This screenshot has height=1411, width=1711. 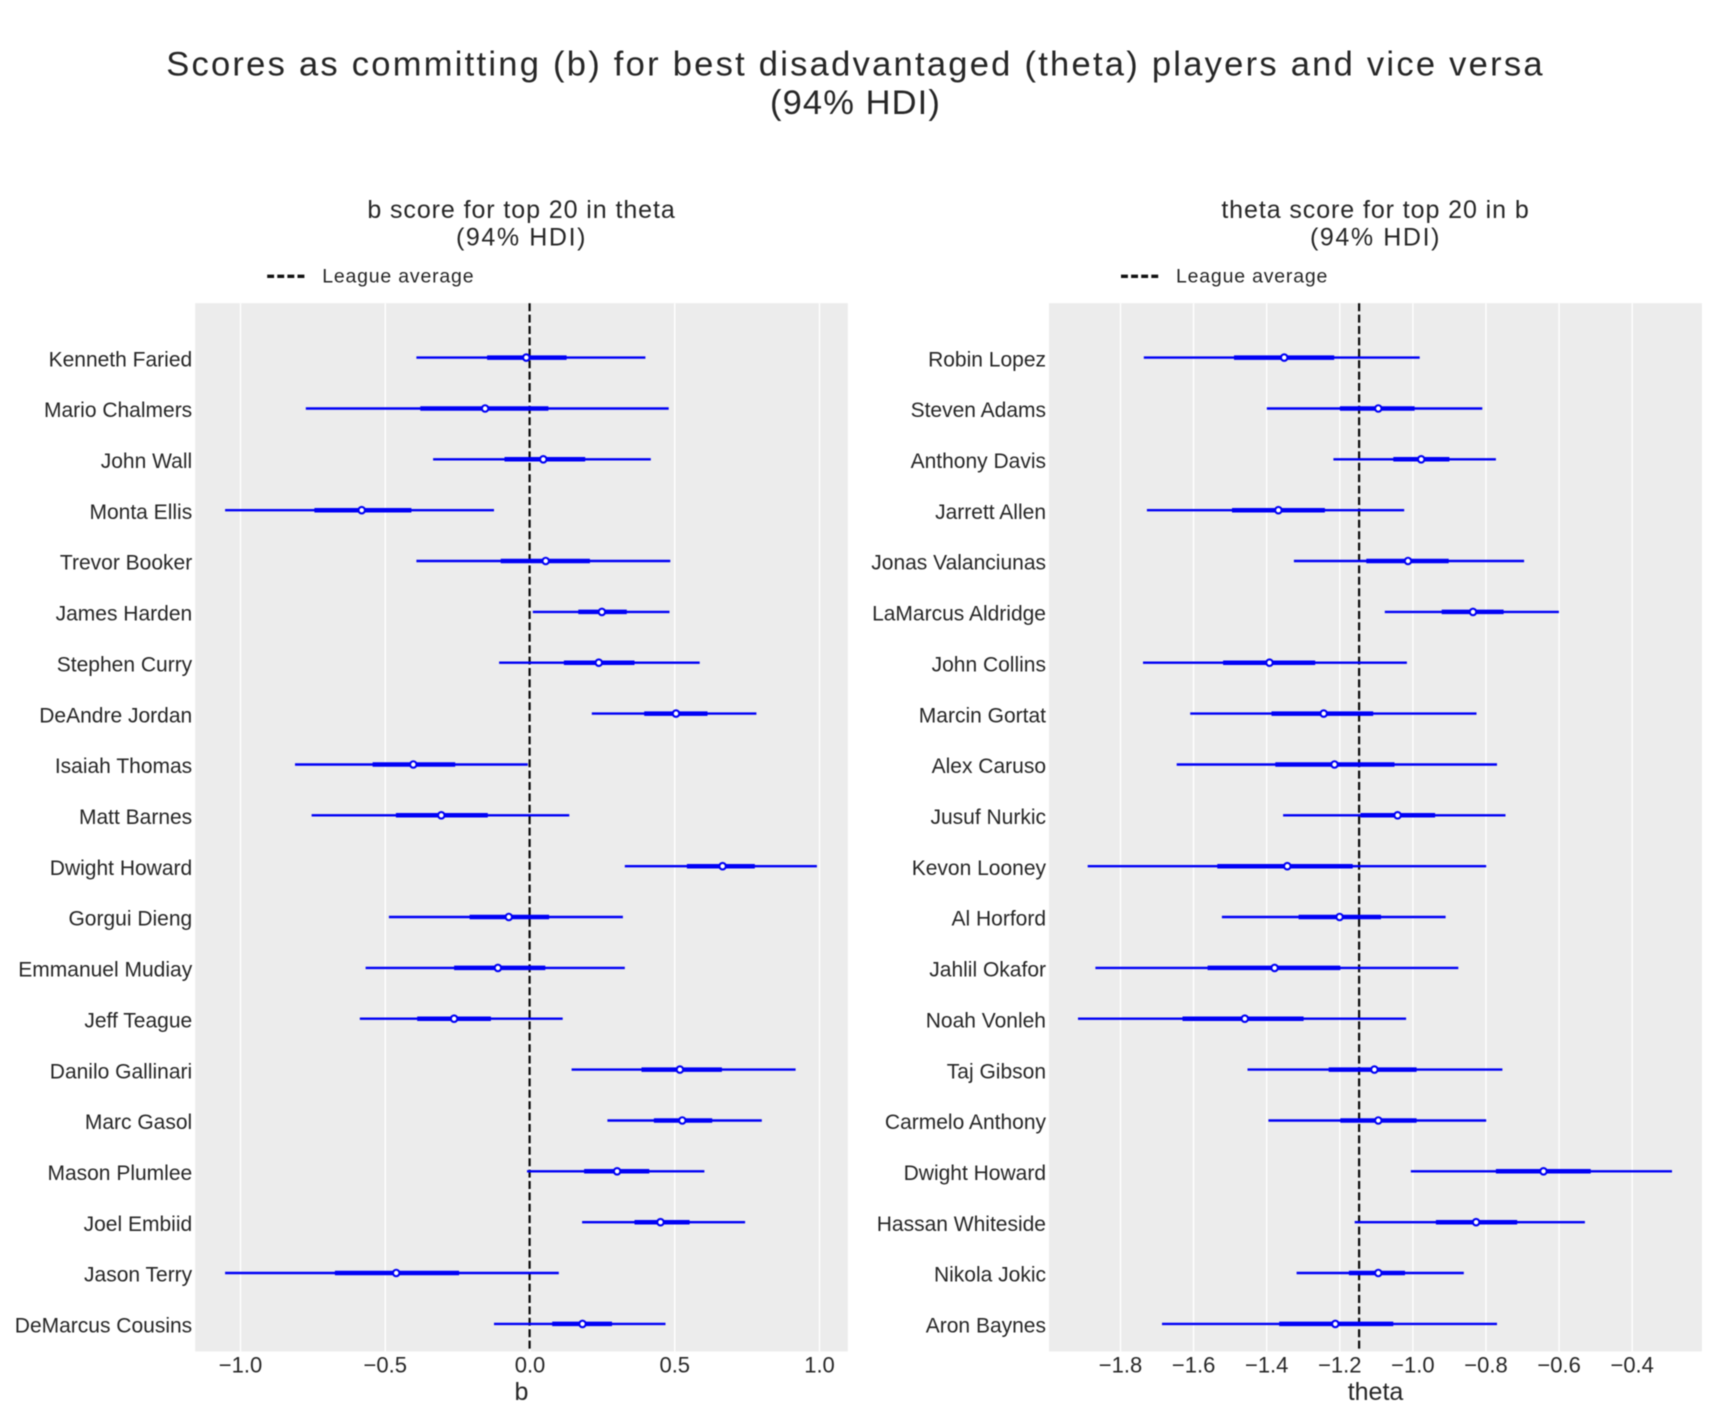 What do you see at coordinates (1631, 1365) in the screenshot?
I see `svg-text: −0.4` at bounding box center [1631, 1365].